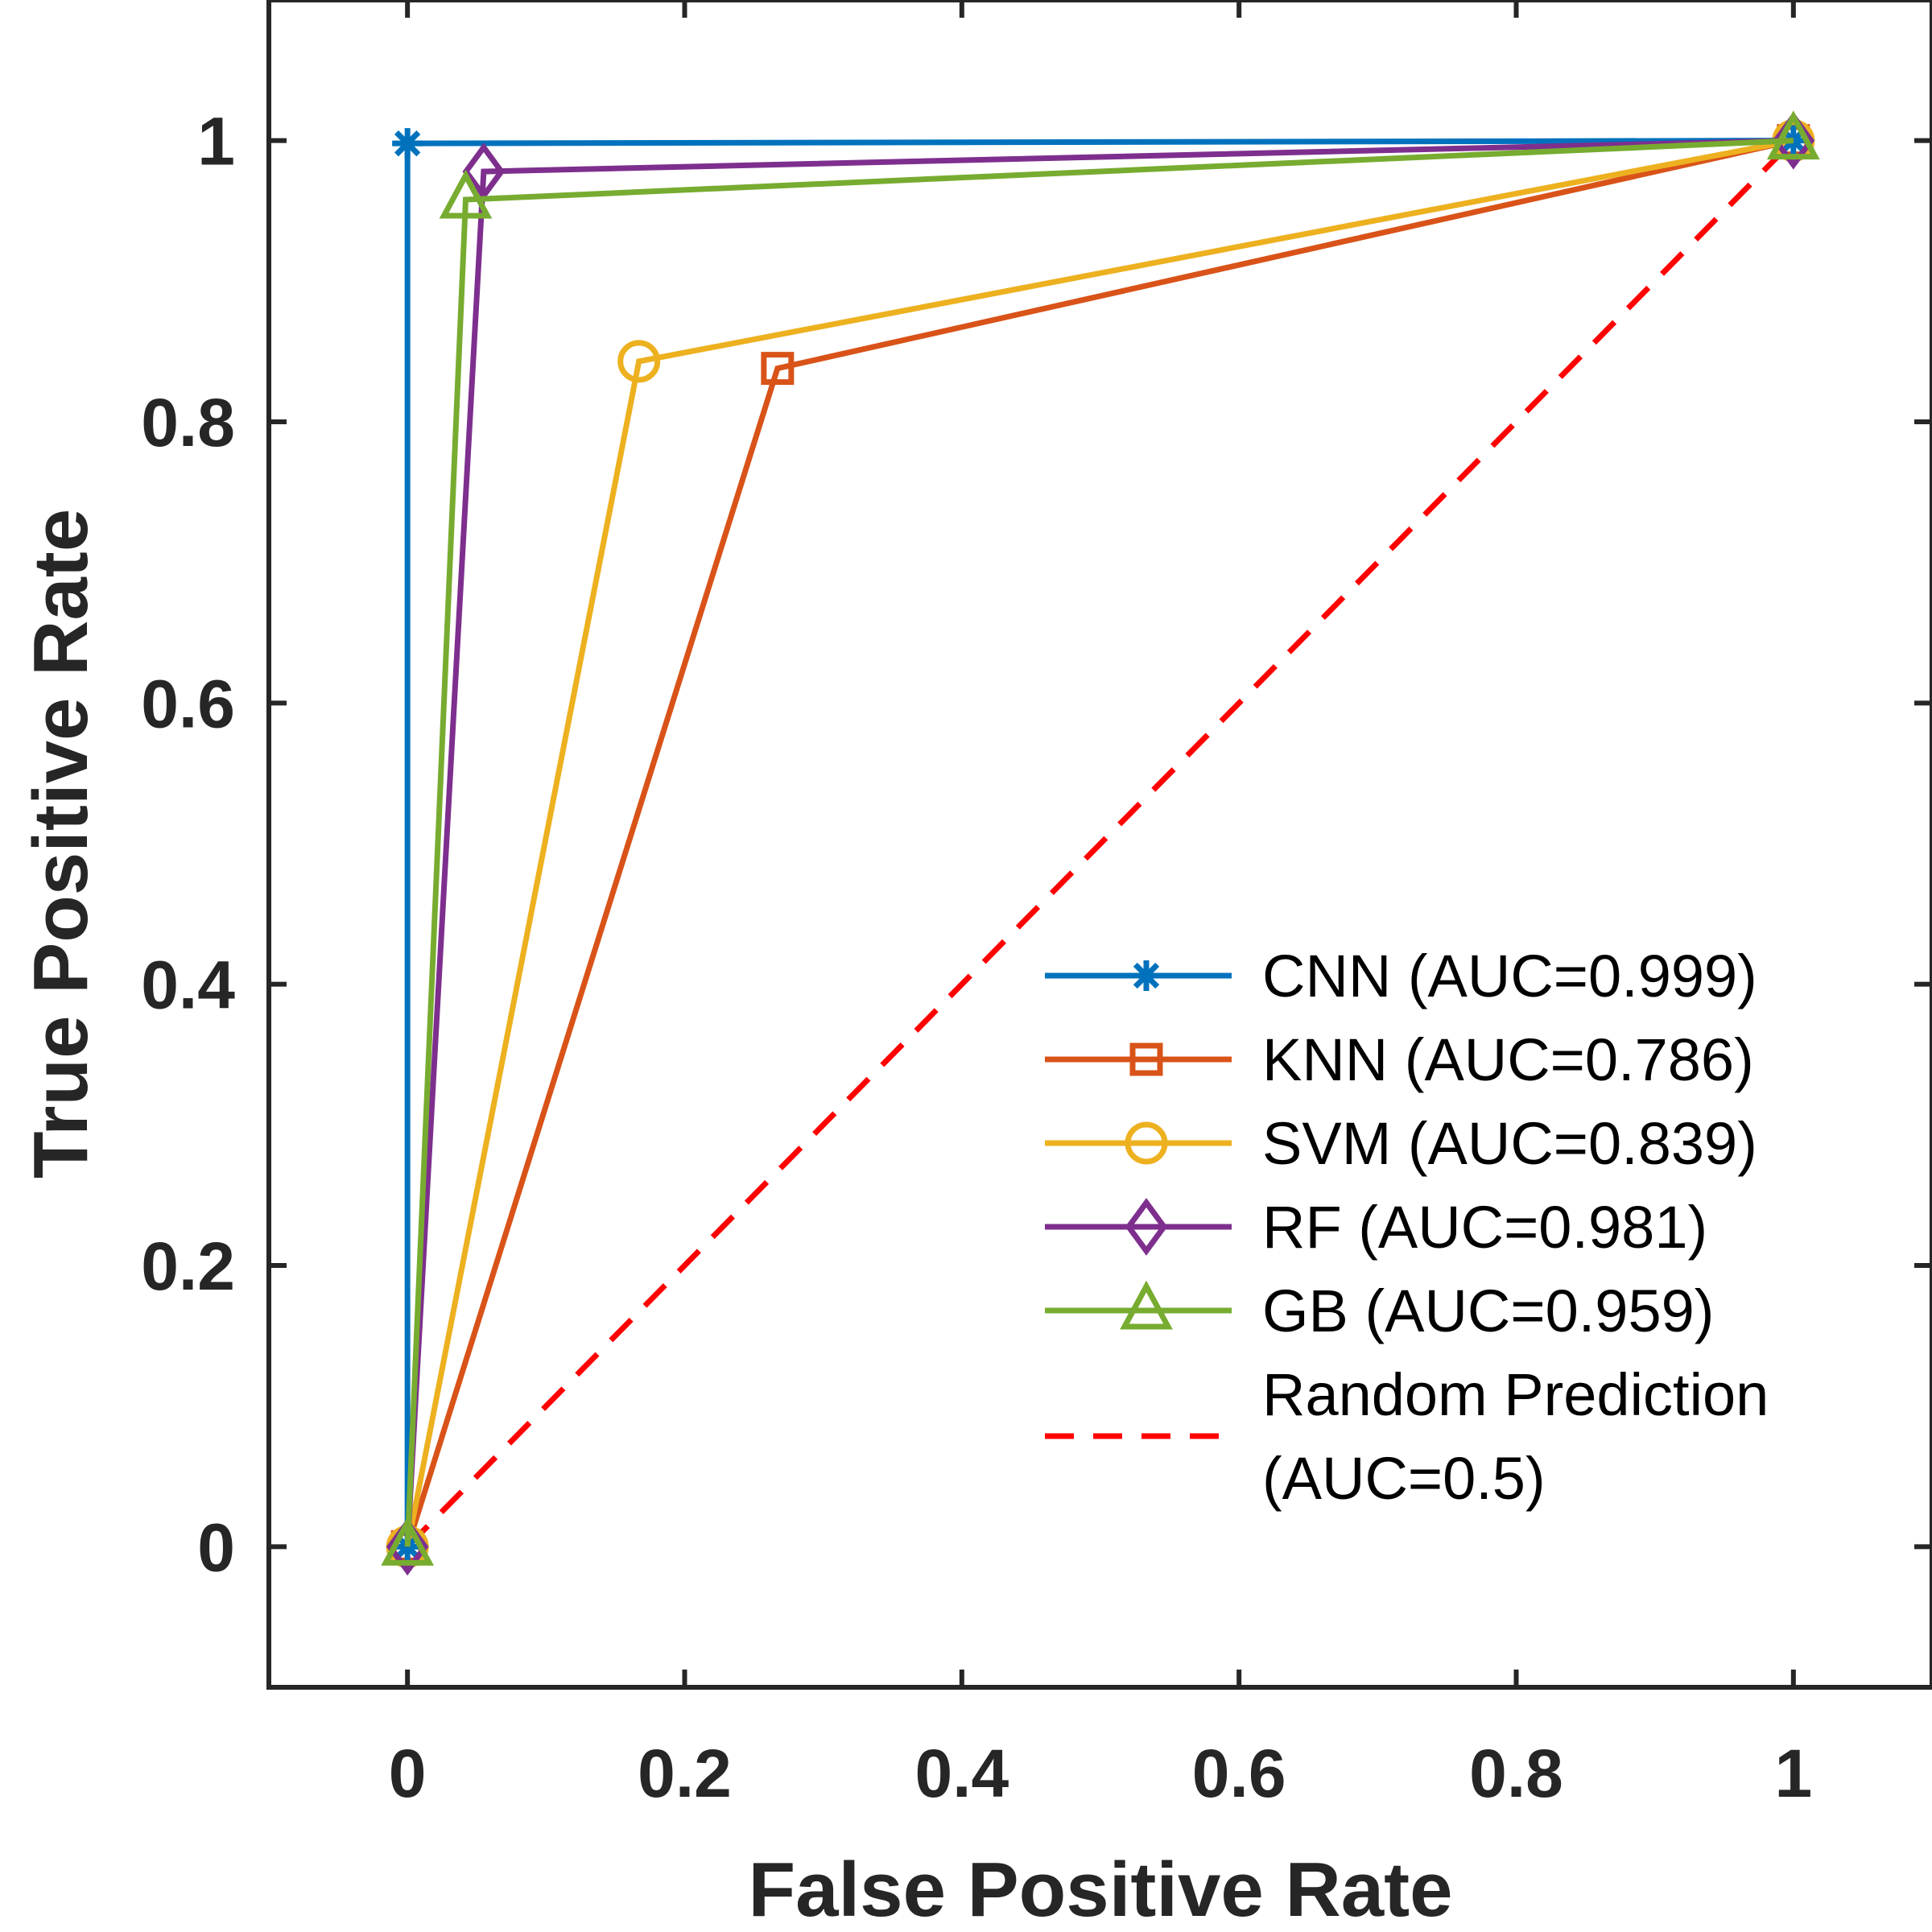 Image resolution: width=1932 pixels, height=1932 pixels. Describe the element at coordinates (685, 1773) in the screenshot. I see `x-tick-label: 0.2` at that location.